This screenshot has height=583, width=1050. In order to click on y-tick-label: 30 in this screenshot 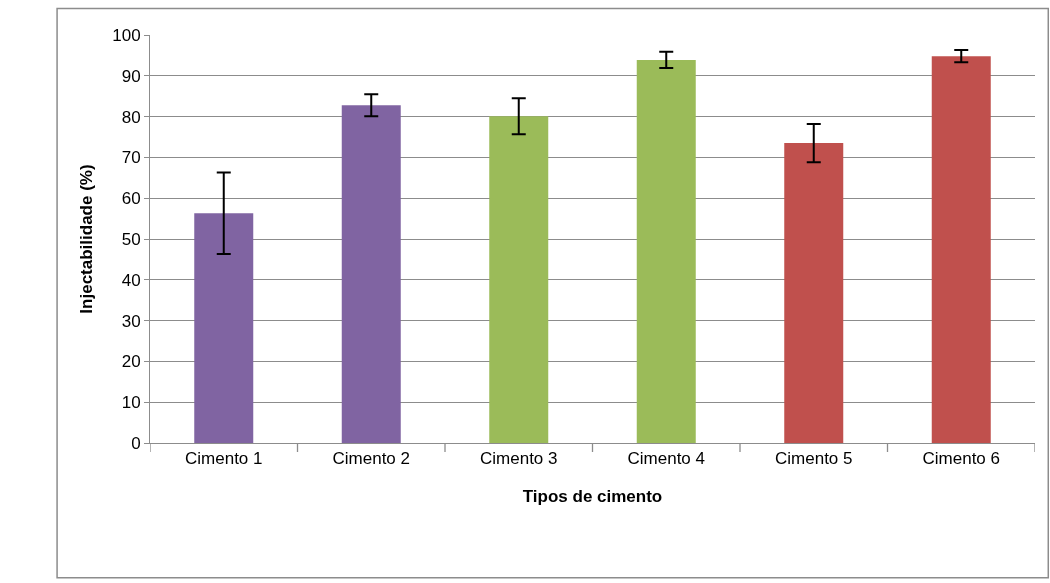, I will do `click(131, 321)`.